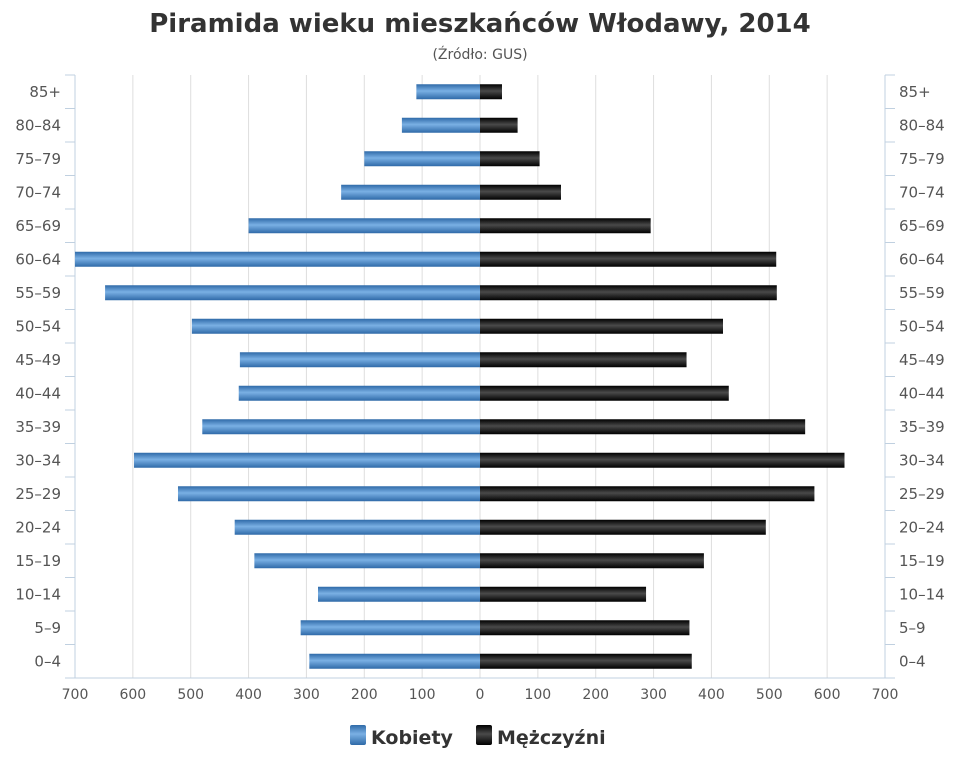 The image size is (960, 768). Describe the element at coordinates (47, 628) in the screenshot. I see `category-label-left: 5–9` at that location.